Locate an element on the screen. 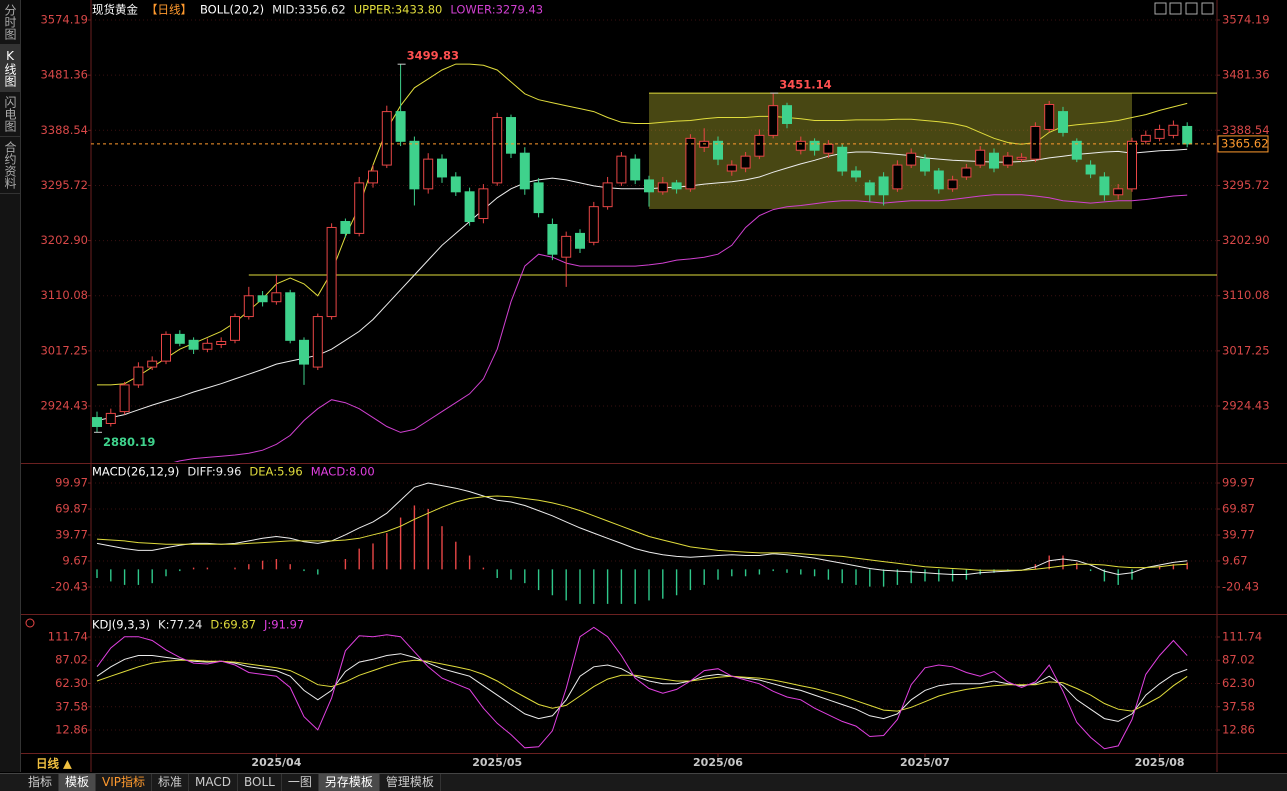 The image size is (1287, 791). legend-entry: LOWER:3279.43 is located at coordinates (496, 10).